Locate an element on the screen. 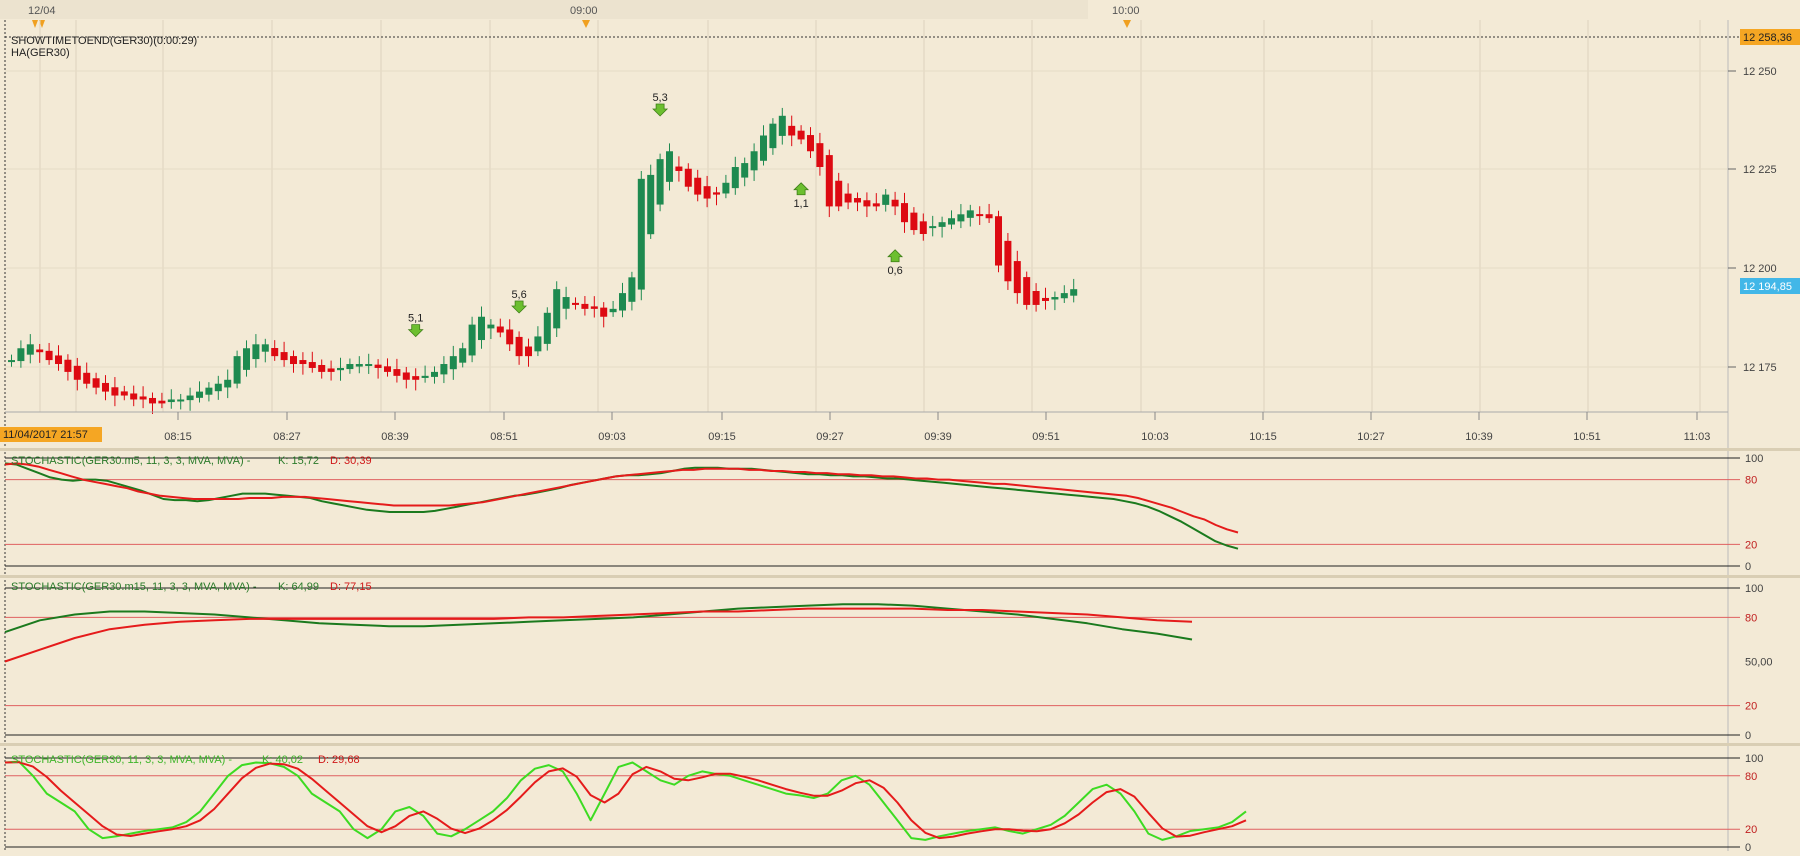 The width and height of the screenshot is (1800, 856). stochastic-m5-panel: 100 80 20 0 is located at coordinates (883, 513).